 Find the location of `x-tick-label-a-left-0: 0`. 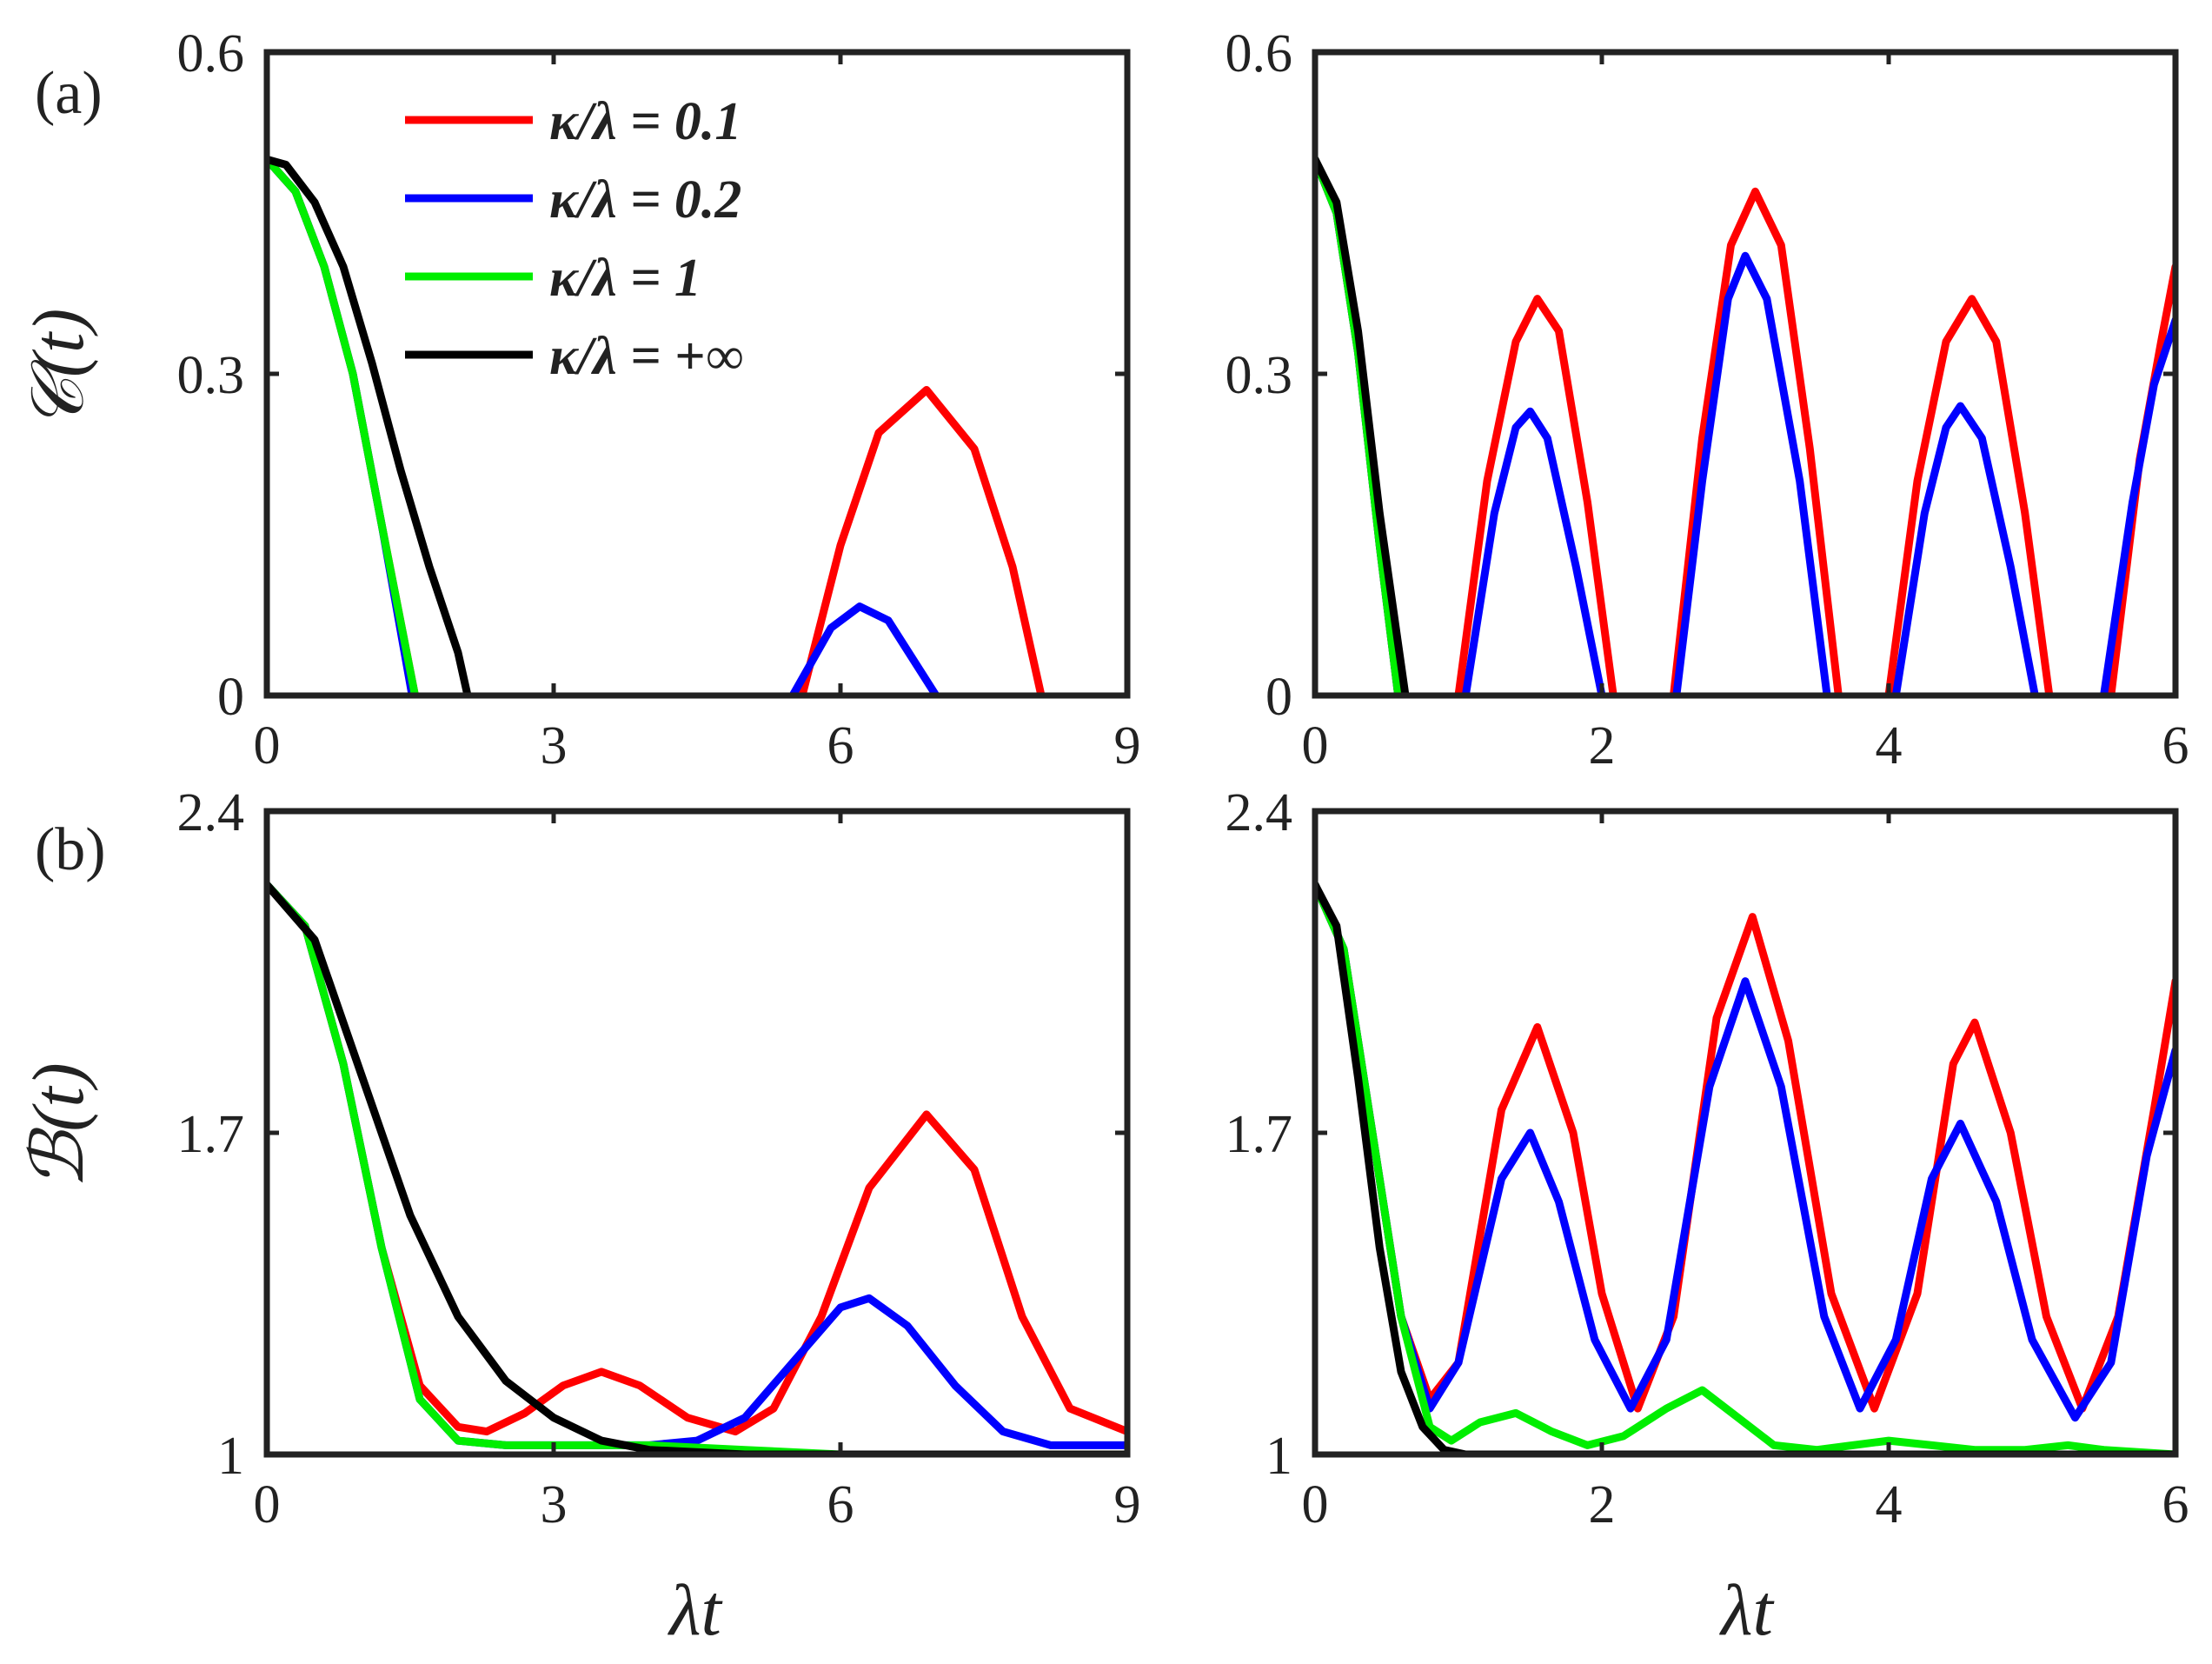

x-tick-label-a-left-0: 0 is located at coordinates (267, 745).